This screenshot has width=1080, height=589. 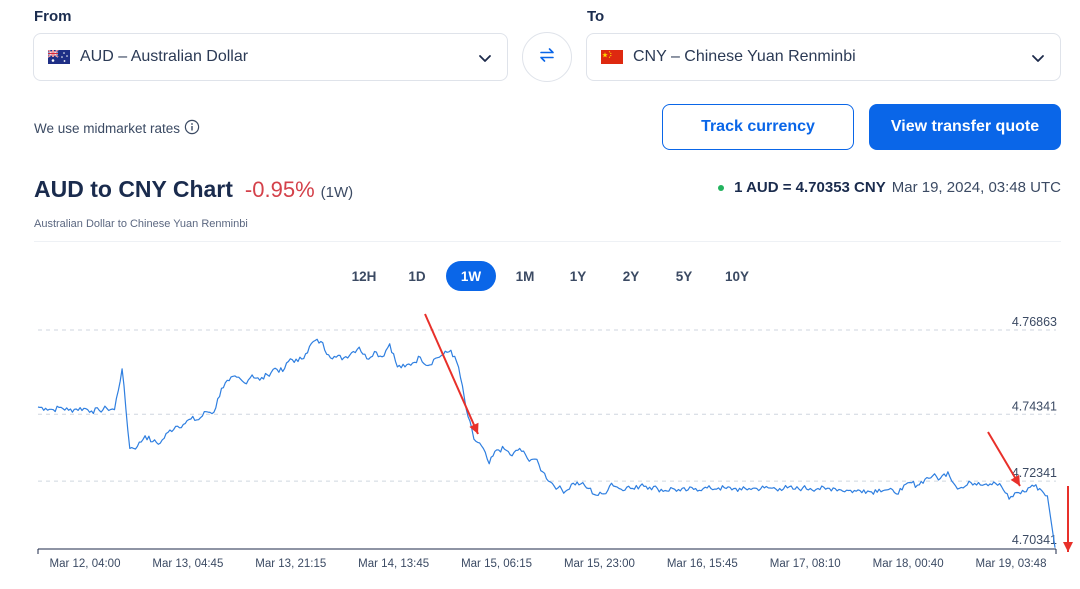 What do you see at coordinates (417, 276) in the screenshot?
I see `period-1d: 1D` at bounding box center [417, 276].